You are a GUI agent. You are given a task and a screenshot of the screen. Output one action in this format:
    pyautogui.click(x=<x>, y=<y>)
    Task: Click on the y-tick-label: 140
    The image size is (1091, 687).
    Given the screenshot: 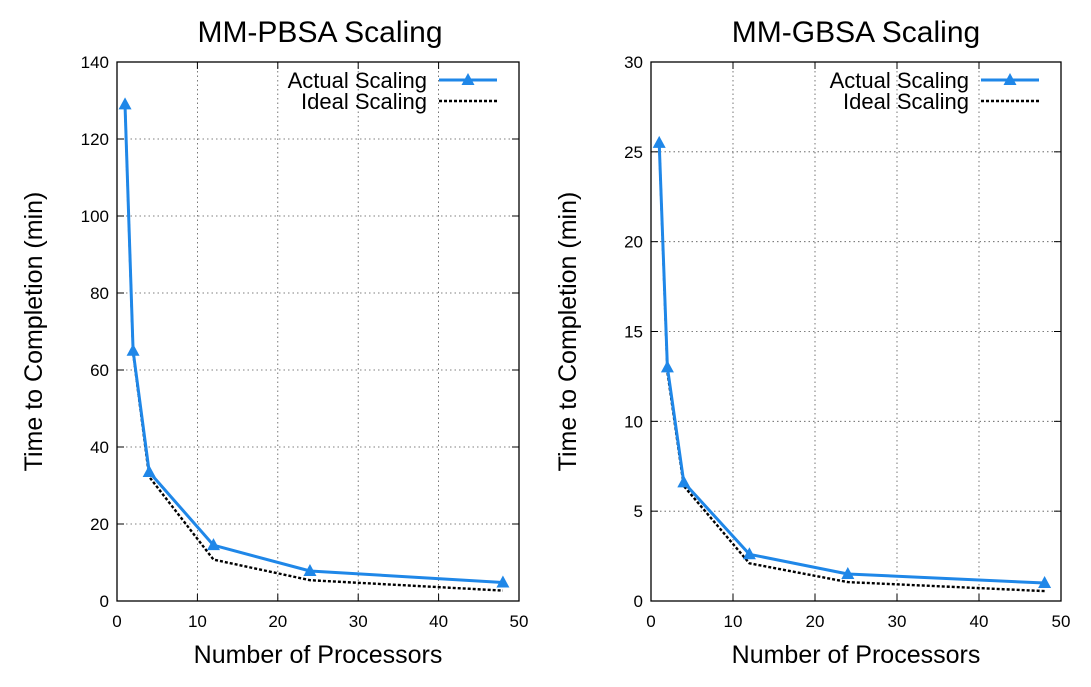 What is the action you would take?
    pyautogui.click(x=95, y=62)
    